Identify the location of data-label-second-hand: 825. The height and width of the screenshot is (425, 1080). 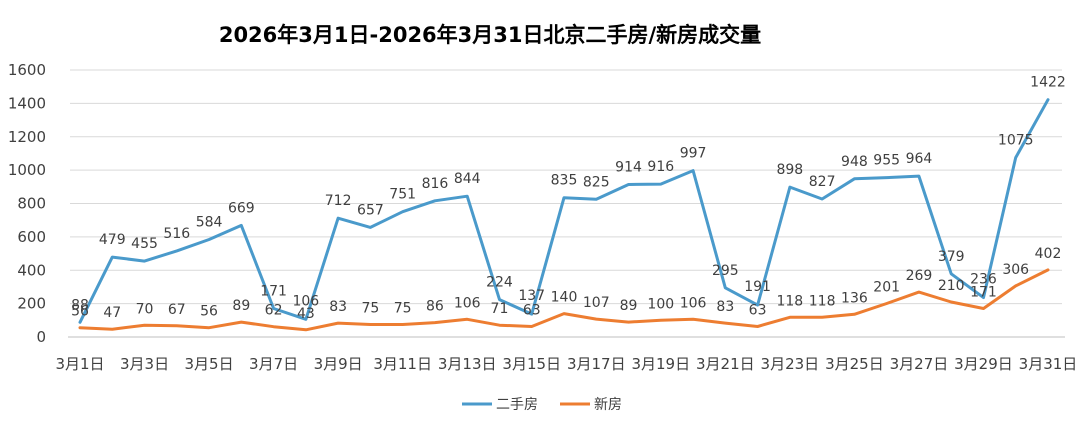
(596, 182).